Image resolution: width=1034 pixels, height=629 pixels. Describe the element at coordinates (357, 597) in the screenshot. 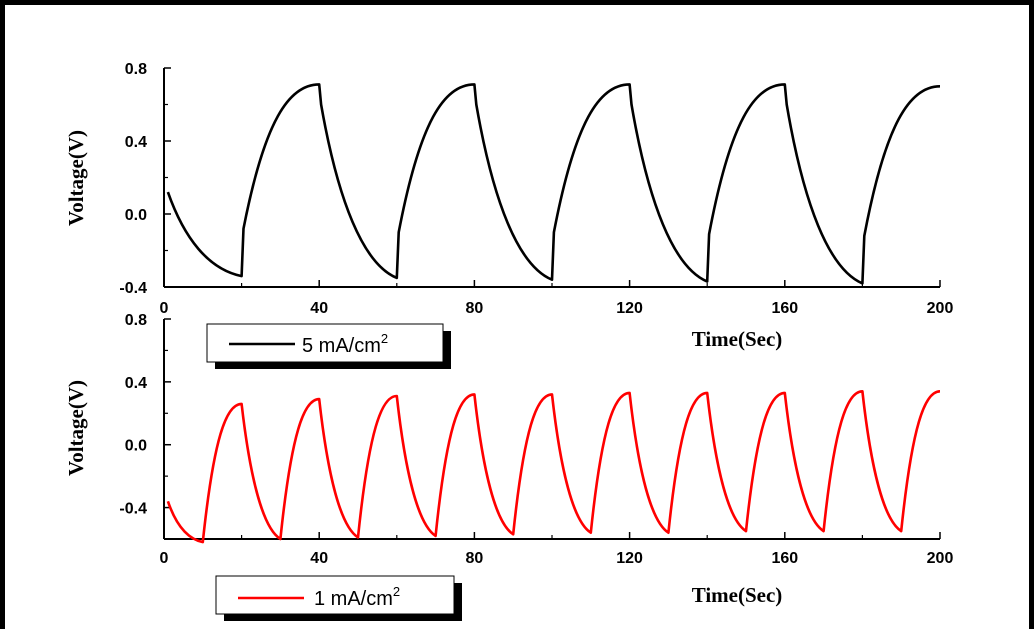

I see `legend-label: 1 mA/cm2` at that location.